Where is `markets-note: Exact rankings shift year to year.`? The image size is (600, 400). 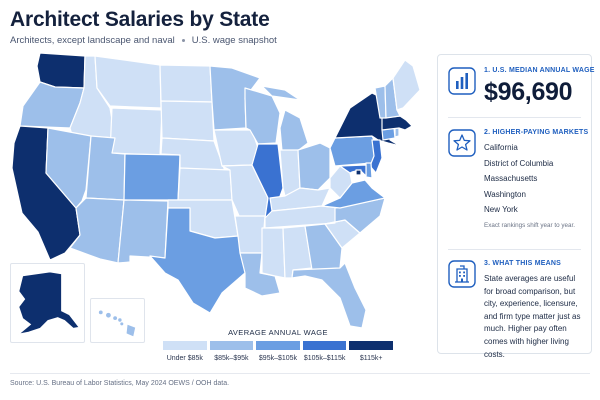
markets-note: Exact rankings shift year to year. is located at coordinates (529, 225).